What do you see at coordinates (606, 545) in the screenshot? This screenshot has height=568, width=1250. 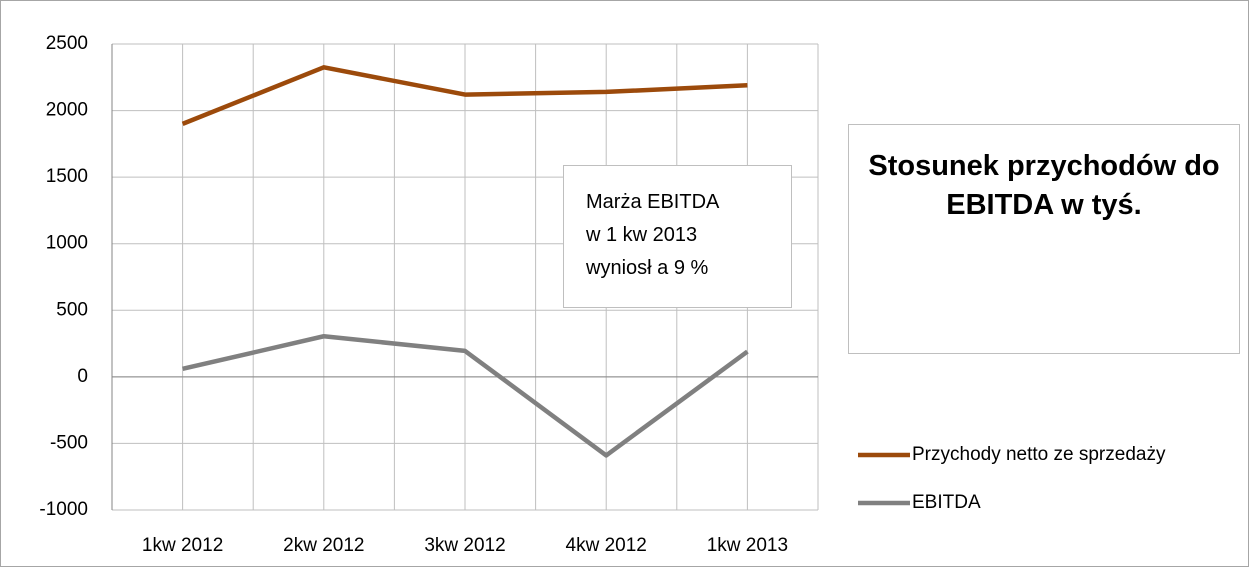 I see `x-tick-label: 4kw 2012` at bounding box center [606, 545].